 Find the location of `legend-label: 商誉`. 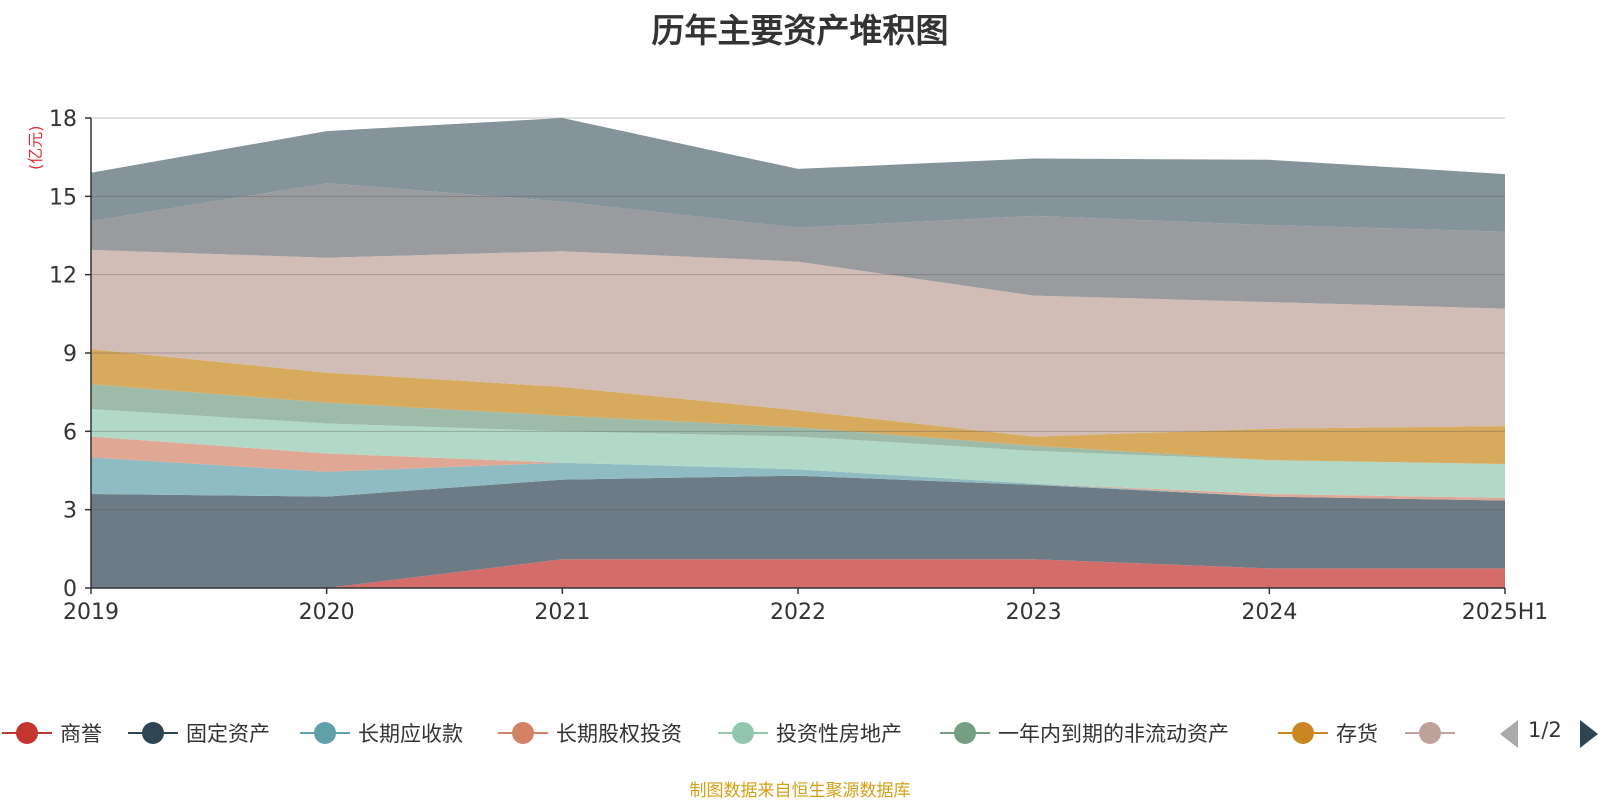

legend-label: 商誉 is located at coordinates (81, 734).